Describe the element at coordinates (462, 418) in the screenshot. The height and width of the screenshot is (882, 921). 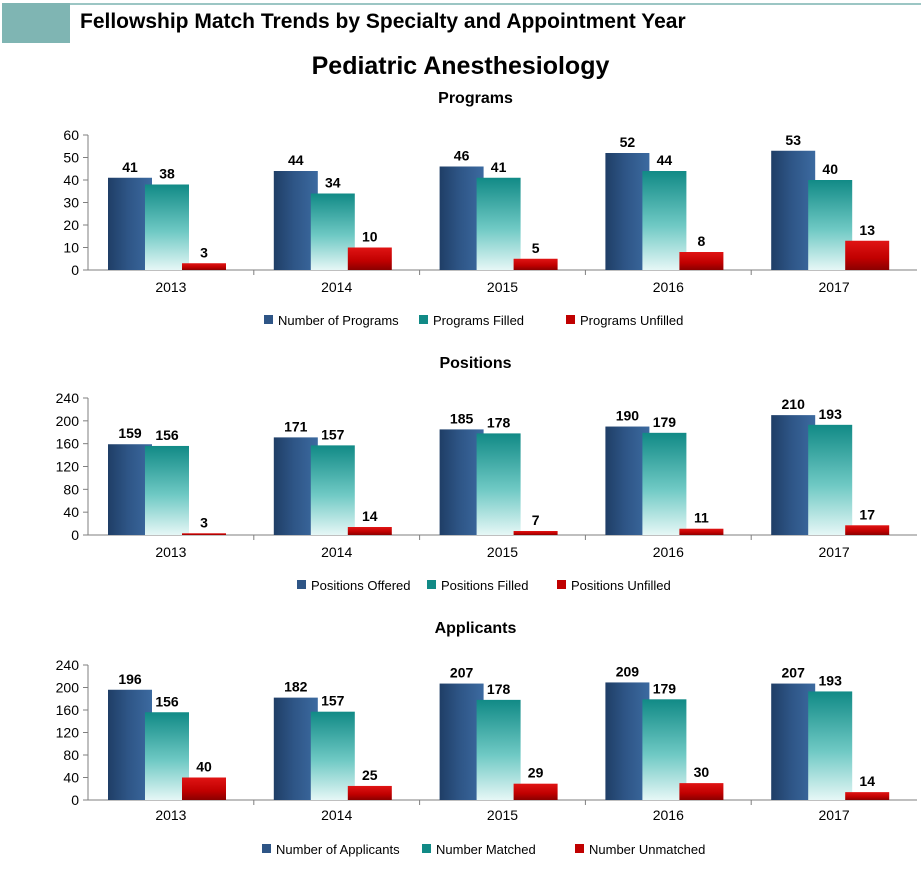
I see `data-label: 185` at that location.